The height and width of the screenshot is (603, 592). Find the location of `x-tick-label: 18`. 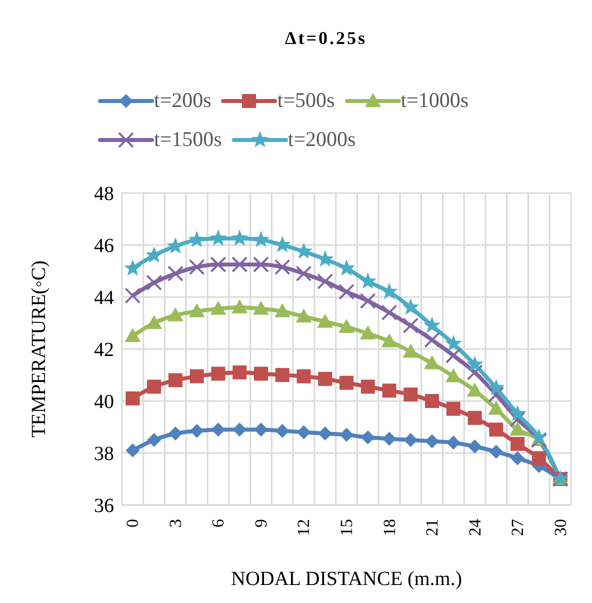

x-tick-label: 18 is located at coordinates (389, 527).